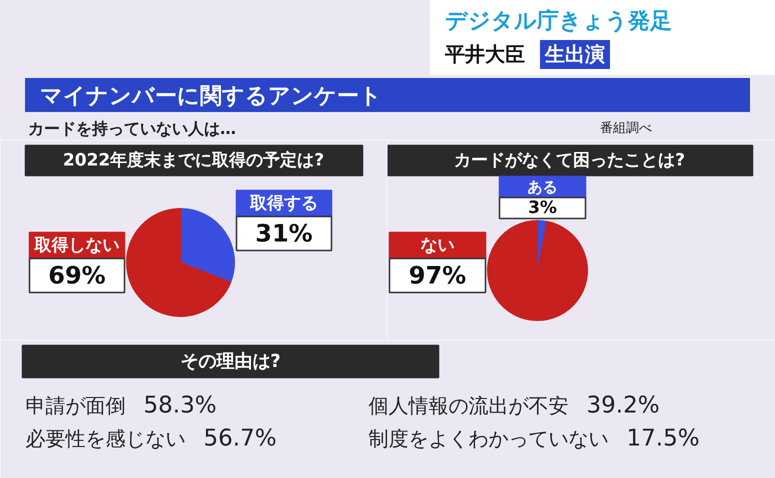  I want to click on category-label: 申請が面倒, so click(76, 406).